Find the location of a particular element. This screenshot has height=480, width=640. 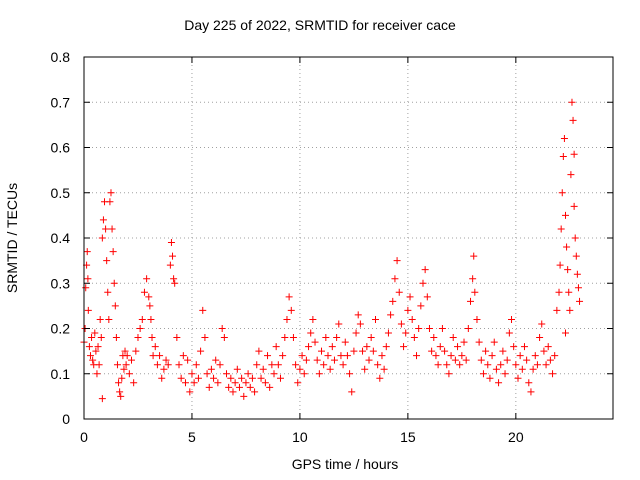

y-tick-label: 0.5 is located at coordinates (61, 193).